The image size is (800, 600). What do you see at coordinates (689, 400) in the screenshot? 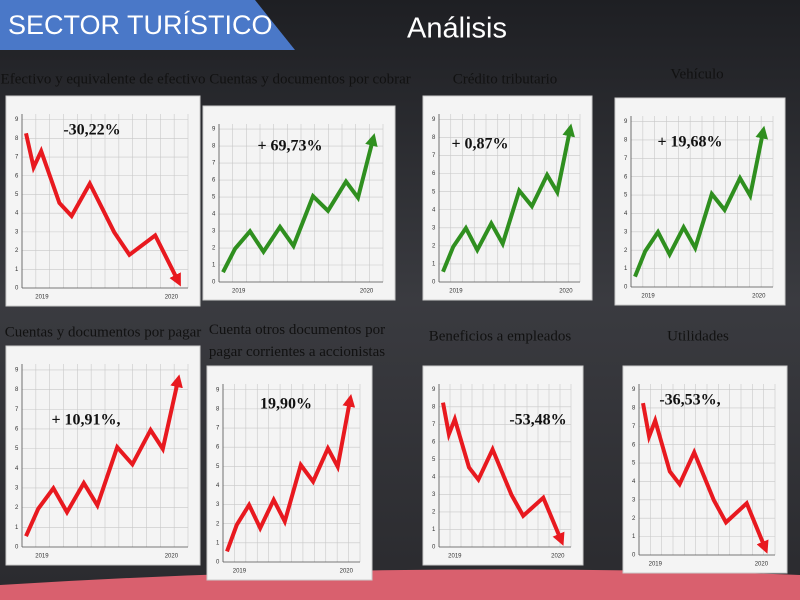
I see `change-label: -36,53%,` at bounding box center [689, 400].